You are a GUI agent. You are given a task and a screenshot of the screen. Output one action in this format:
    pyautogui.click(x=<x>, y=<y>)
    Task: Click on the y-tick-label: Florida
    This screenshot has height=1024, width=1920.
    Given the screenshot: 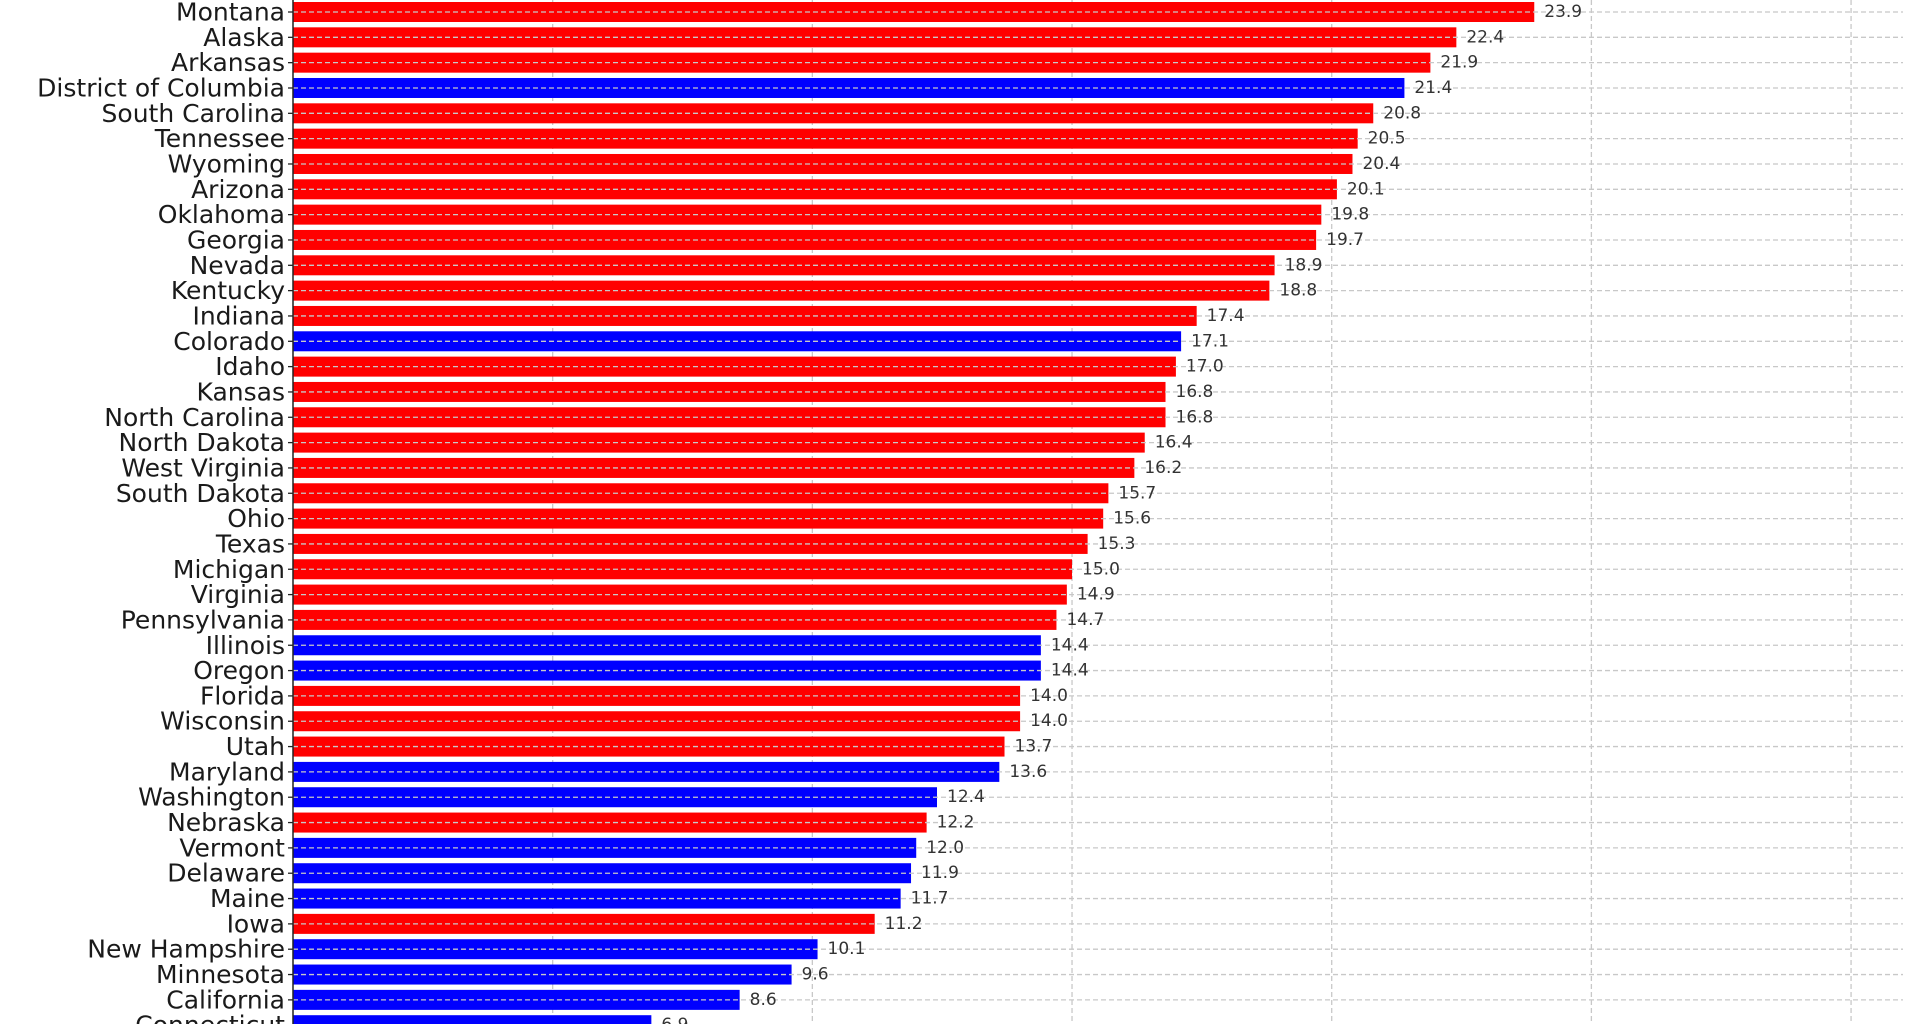 What is the action you would take?
    pyautogui.click(x=242, y=695)
    